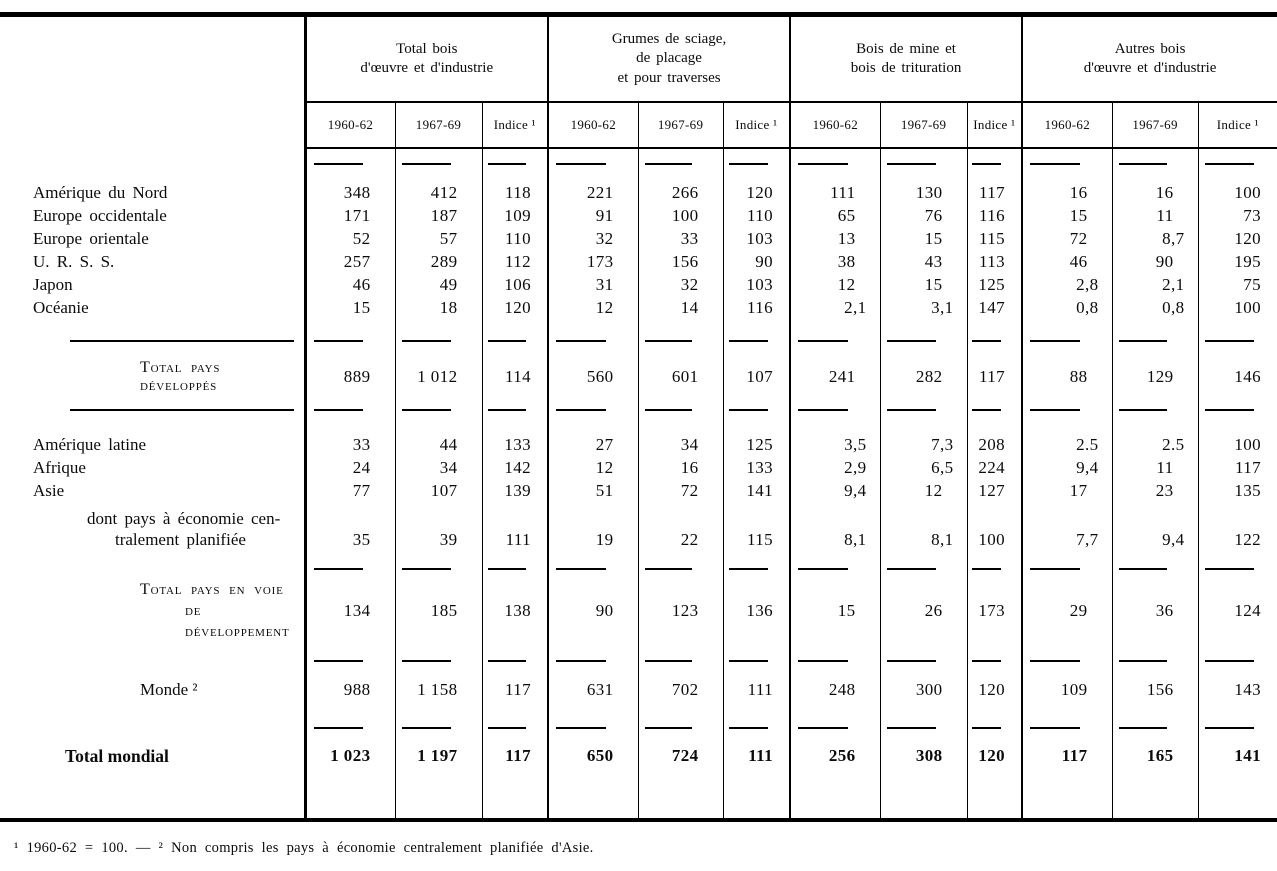  I want to click on cell-value: 142, so click(515, 467).